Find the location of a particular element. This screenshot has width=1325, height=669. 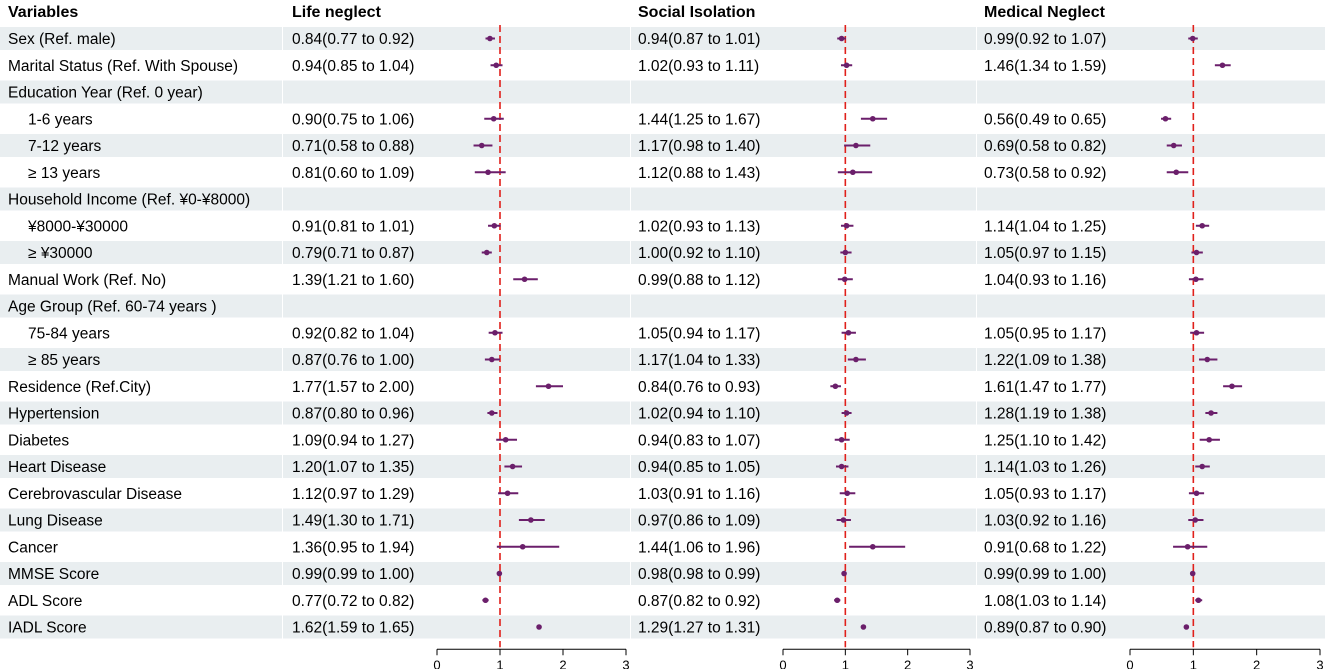

value-medical: 0.73(0.58 to 0.92) is located at coordinates (1045, 173).